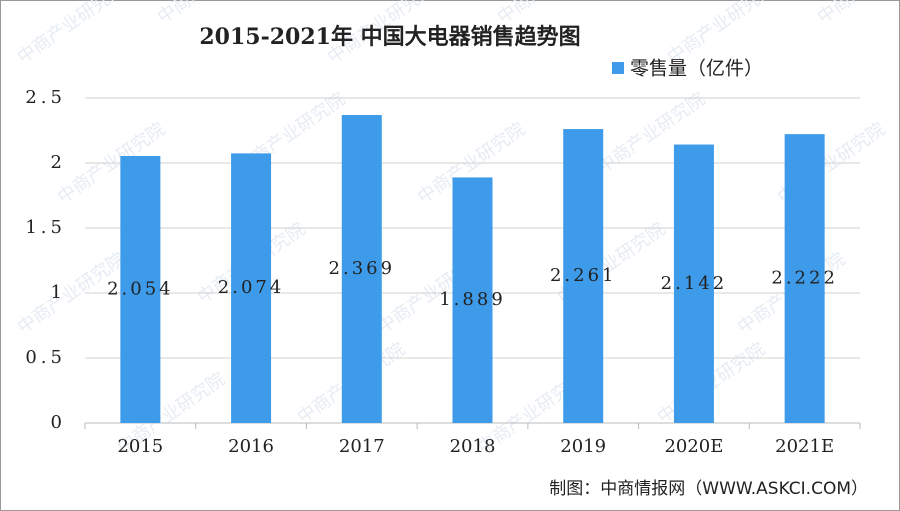 Image resolution: width=900 pixels, height=511 pixels. I want to click on x-tick-label: 2019, so click(583, 446).